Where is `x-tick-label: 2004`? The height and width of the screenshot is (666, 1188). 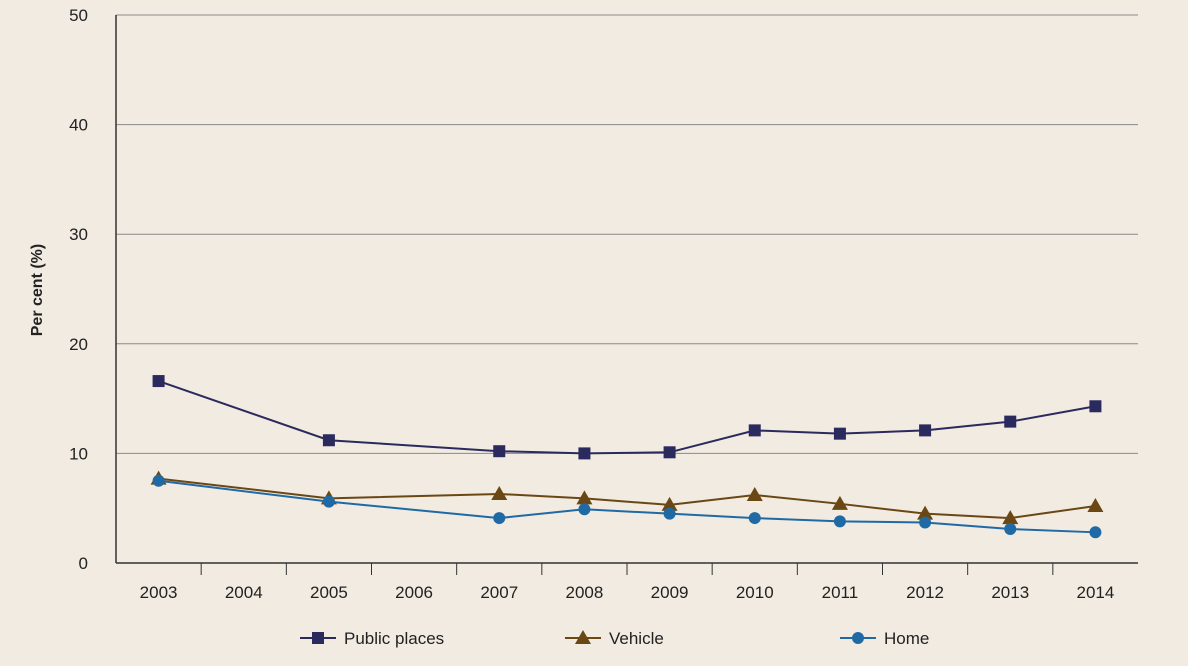
x-tick-label: 2004 is located at coordinates (244, 592).